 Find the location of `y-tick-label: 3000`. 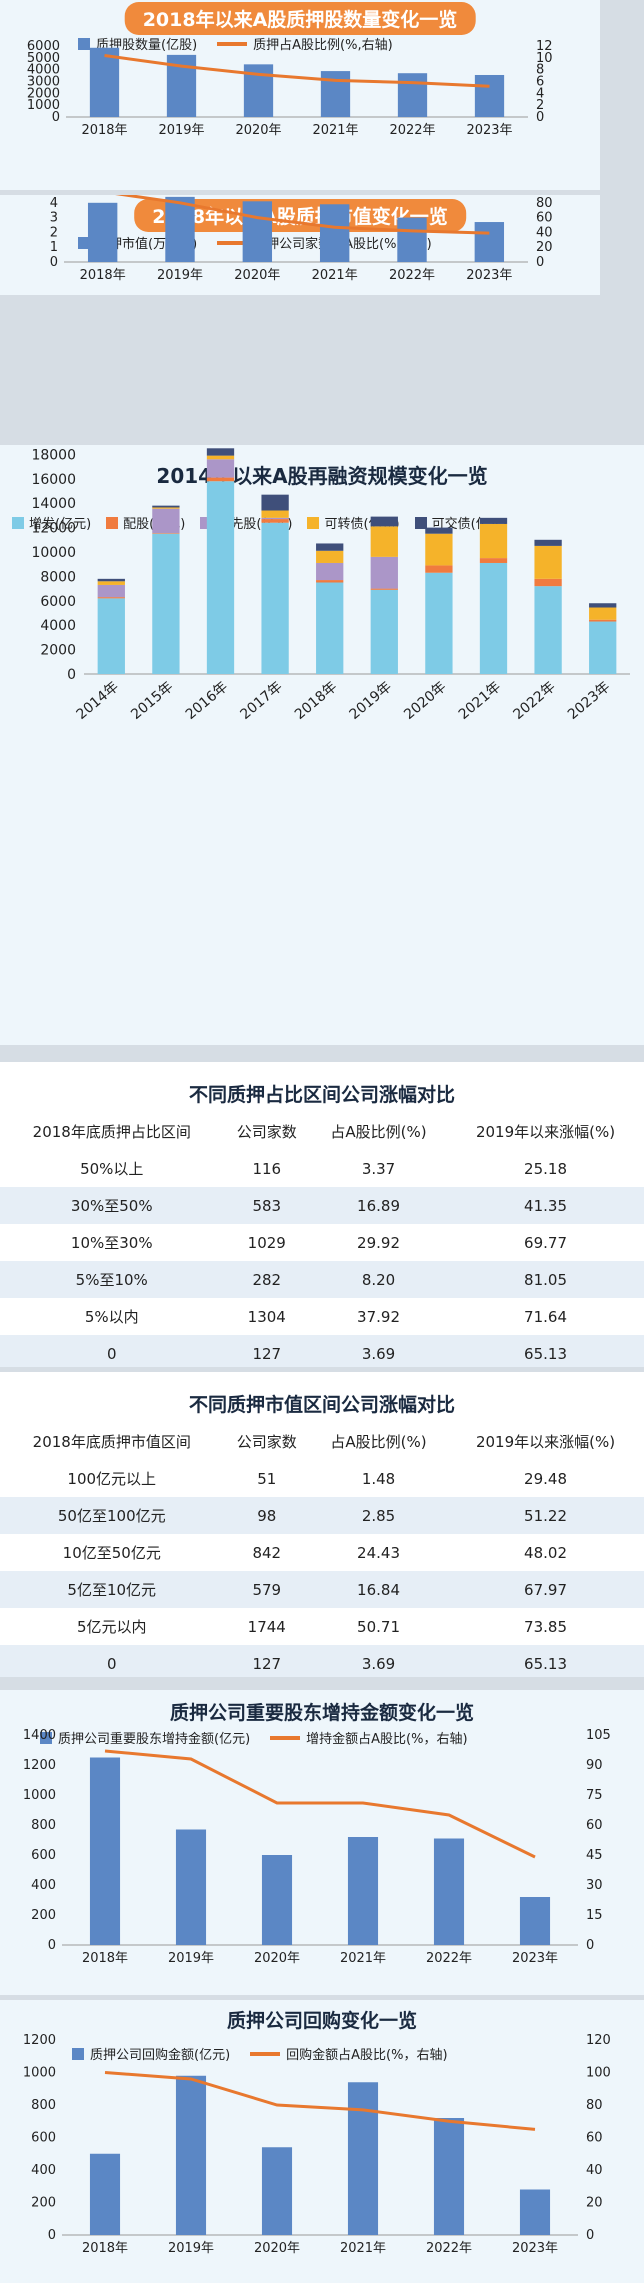

y-tick-label: 3000 is located at coordinates (43, 82).